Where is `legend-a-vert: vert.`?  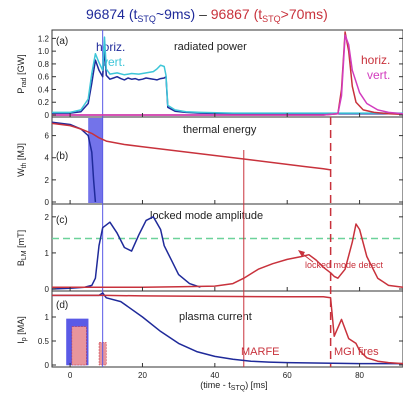
legend-a-vert: vert. is located at coordinates (113, 62).